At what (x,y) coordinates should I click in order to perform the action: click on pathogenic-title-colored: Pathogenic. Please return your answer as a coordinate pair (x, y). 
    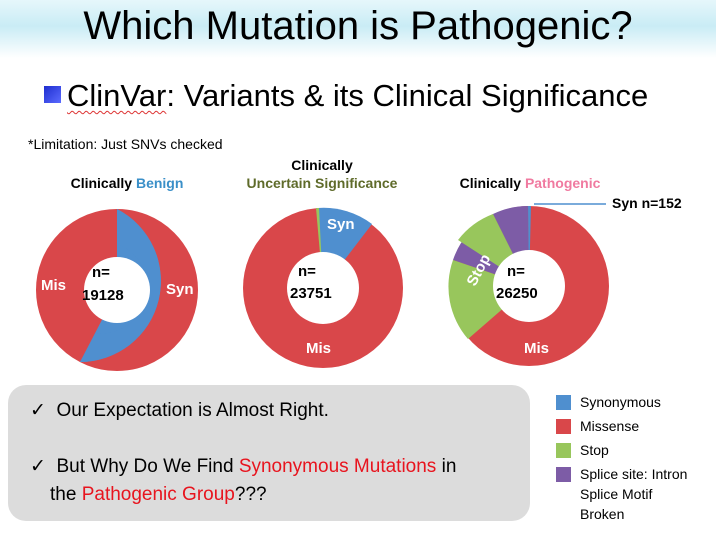
    Looking at the image, I should click on (562, 183).